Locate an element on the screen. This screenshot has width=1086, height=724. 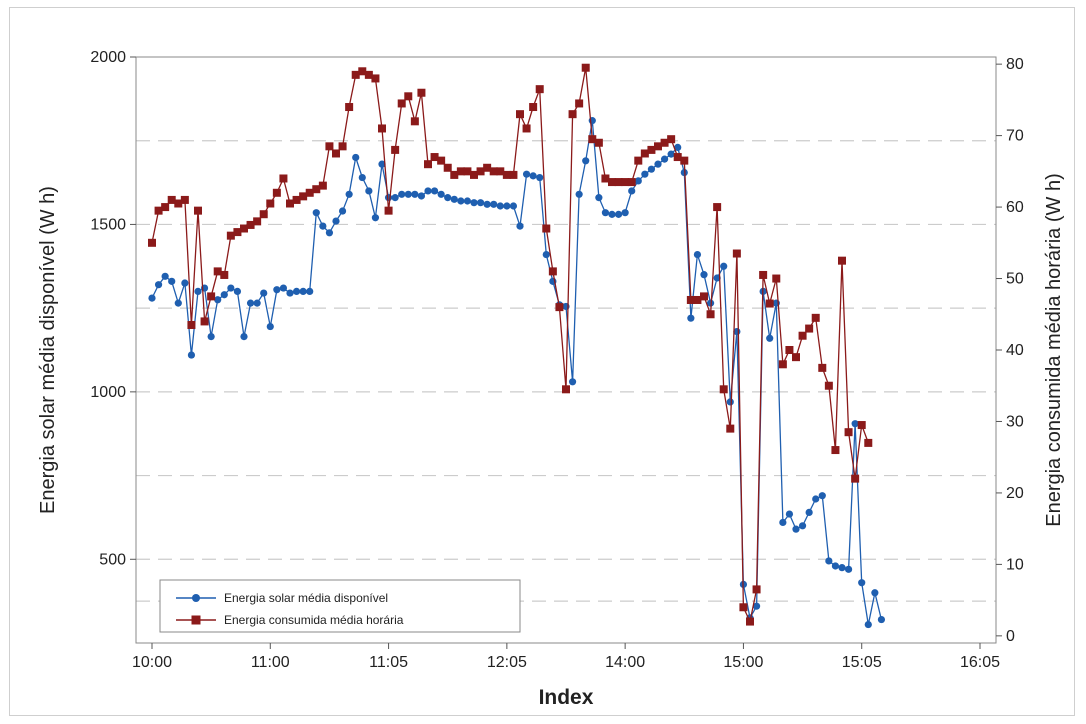
y-right-tick-label: 40 is located at coordinates (1015, 350).